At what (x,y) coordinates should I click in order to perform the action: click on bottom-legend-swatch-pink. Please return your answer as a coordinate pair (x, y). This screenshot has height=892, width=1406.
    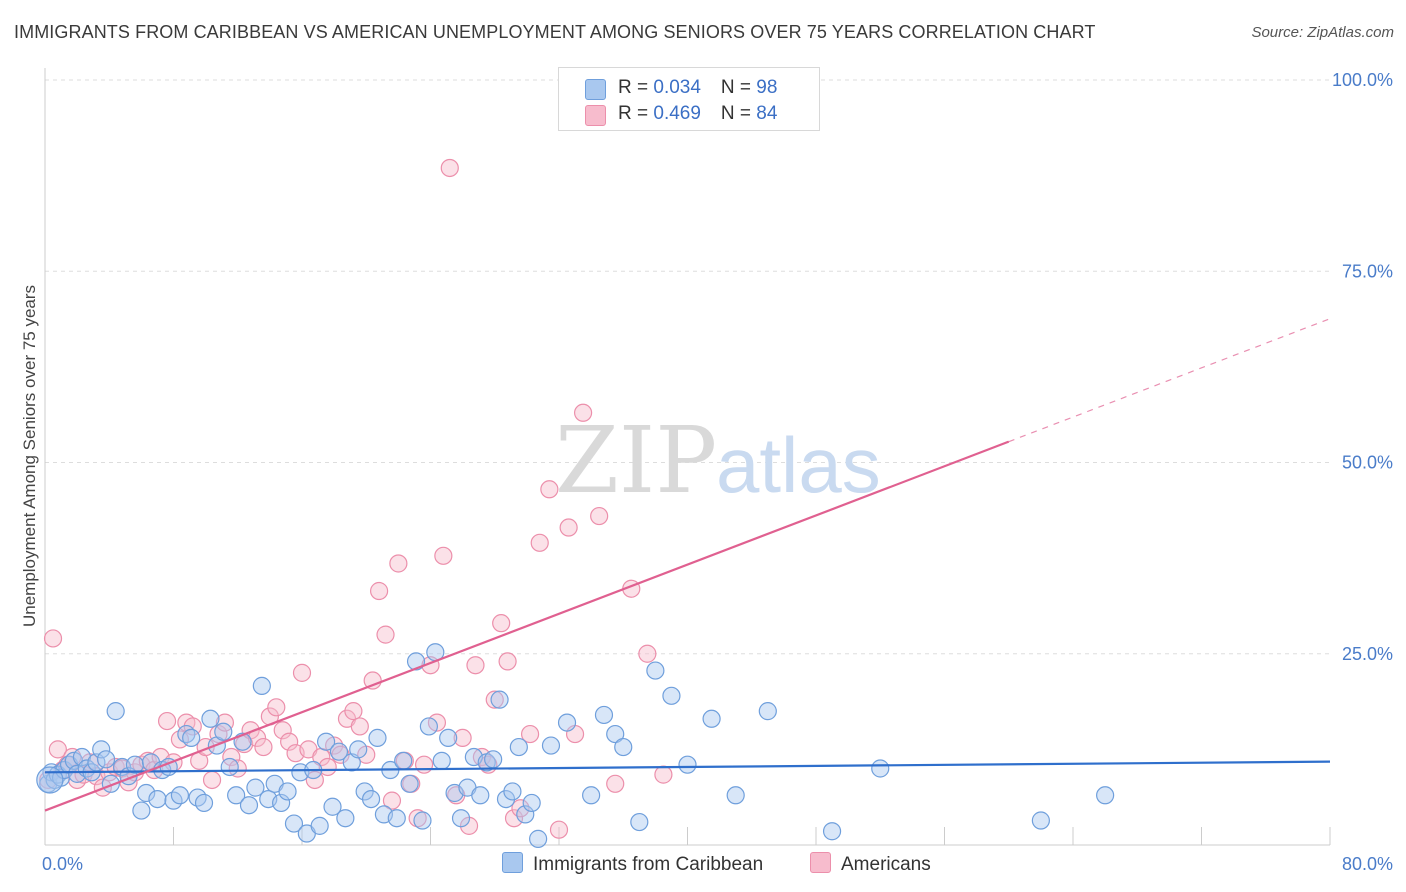
    Looking at the image, I should click on (820, 862).